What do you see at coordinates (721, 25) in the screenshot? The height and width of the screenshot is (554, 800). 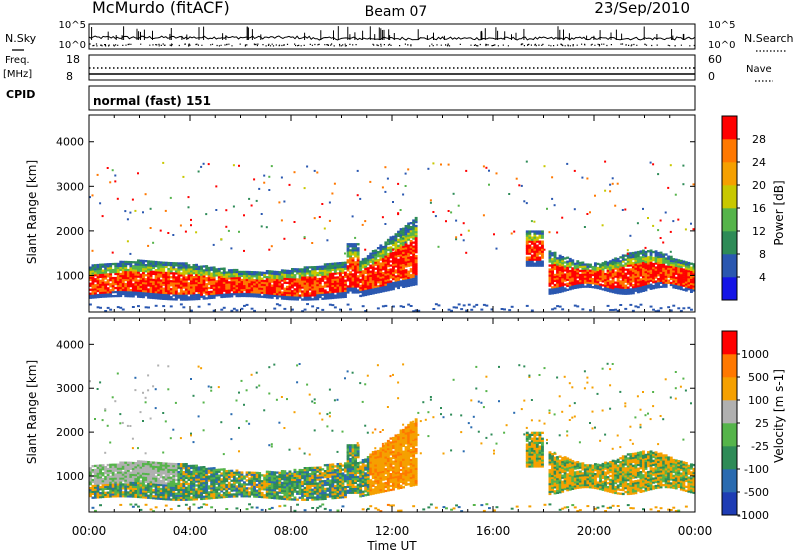 I see `nsearch-tick-high: 10^5` at bounding box center [721, 25].